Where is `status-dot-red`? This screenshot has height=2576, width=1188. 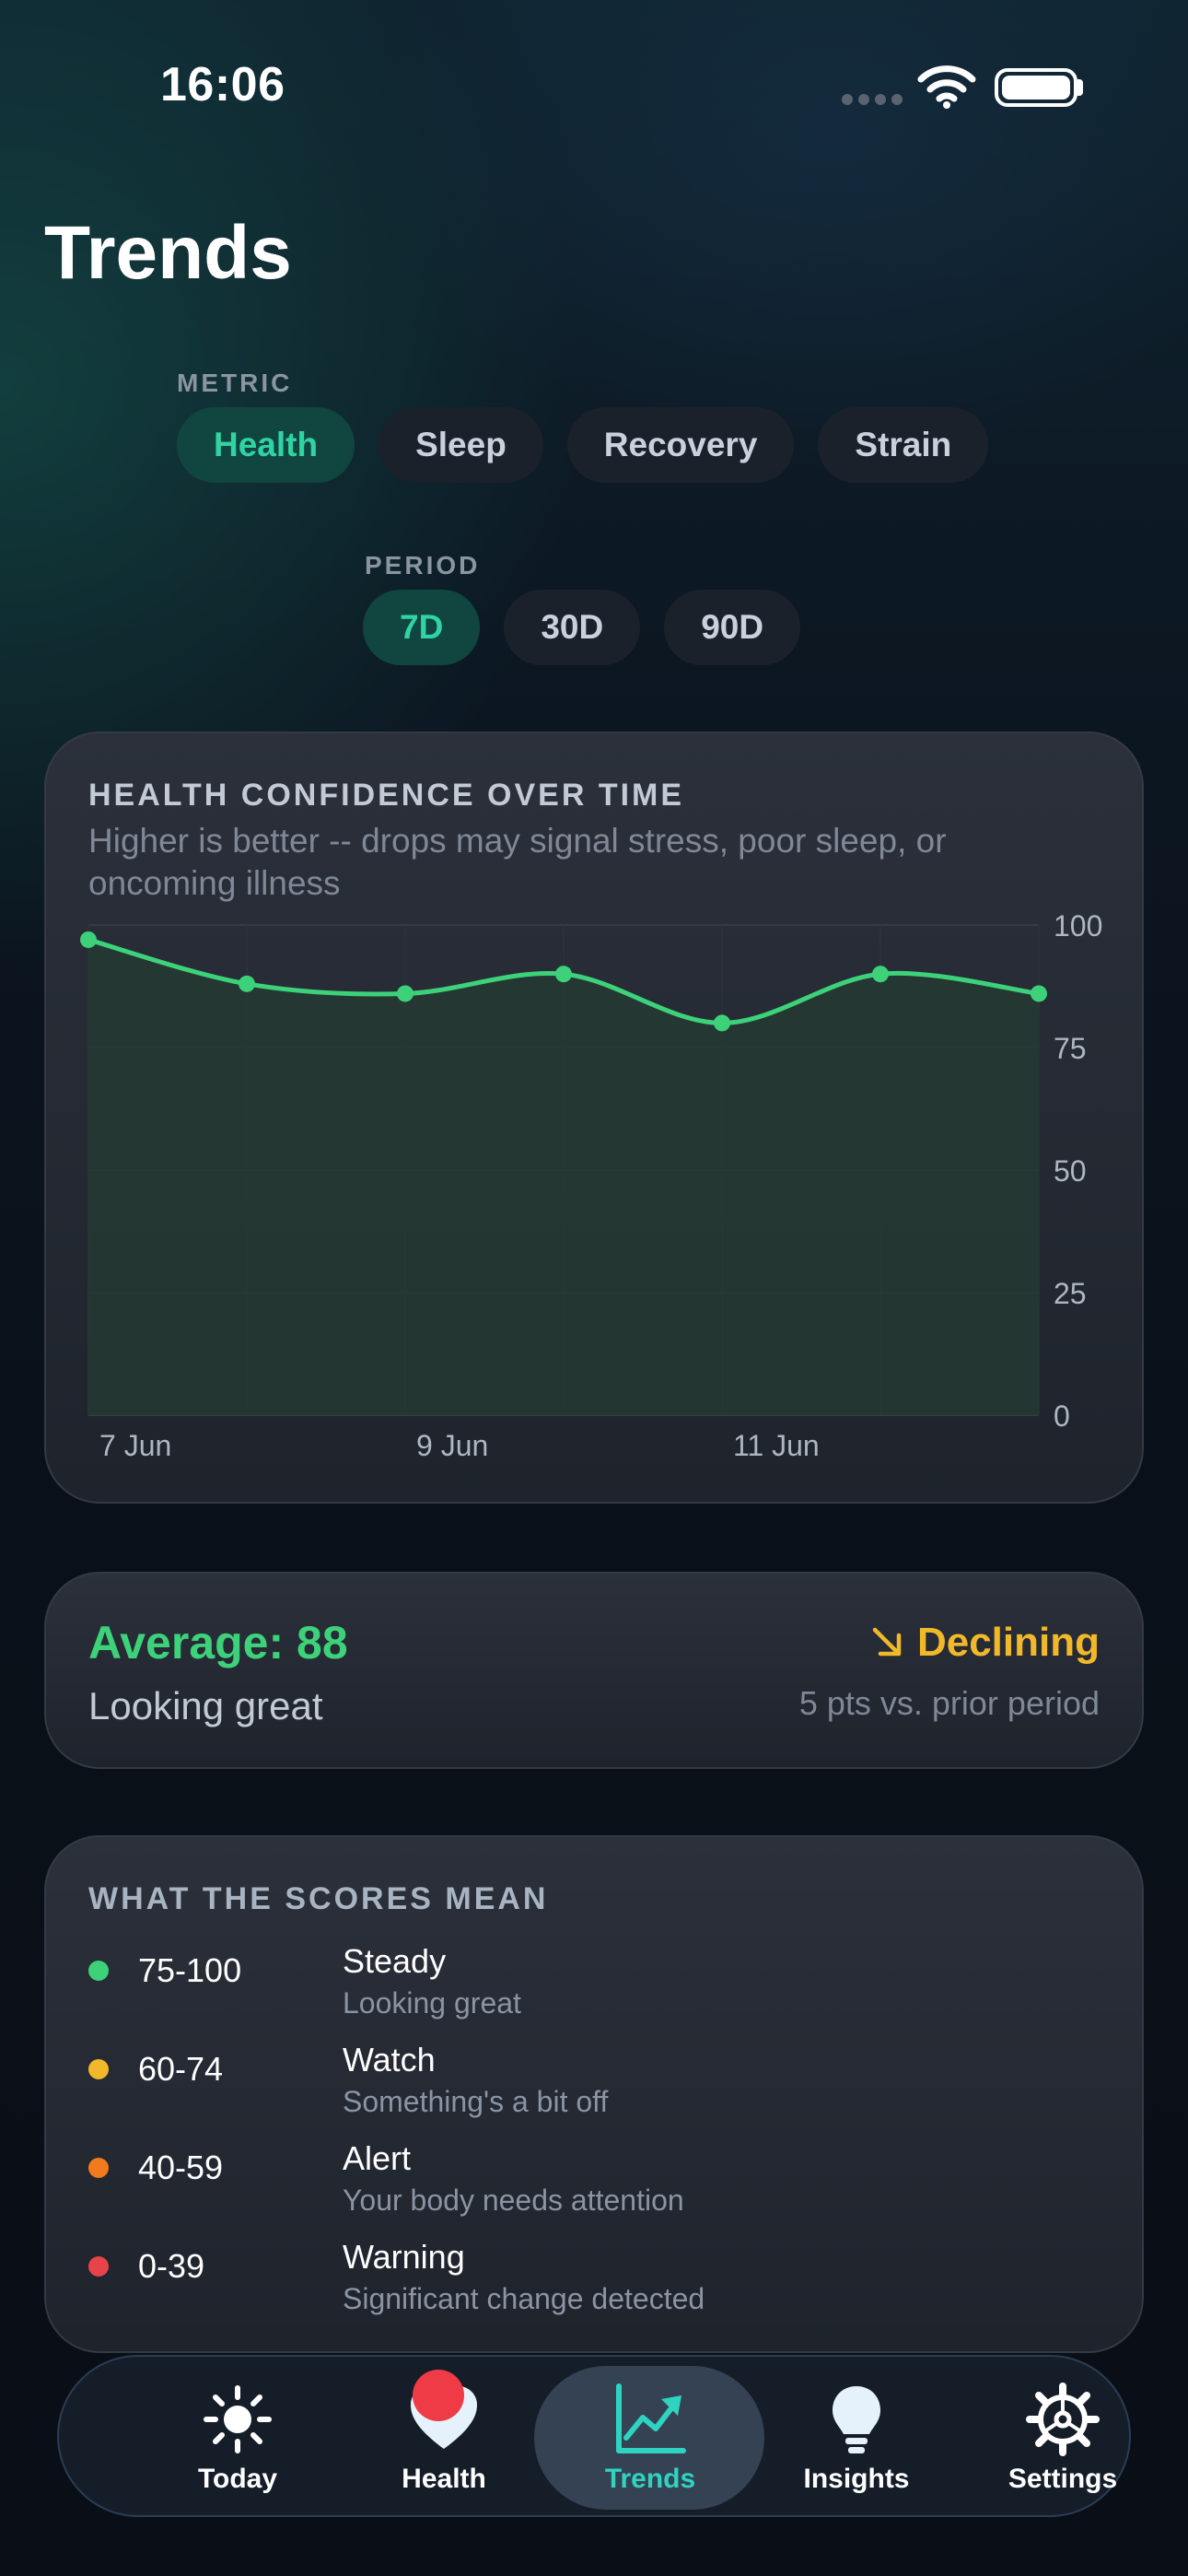 status-dot-red is located at coordinates (98, 2266).